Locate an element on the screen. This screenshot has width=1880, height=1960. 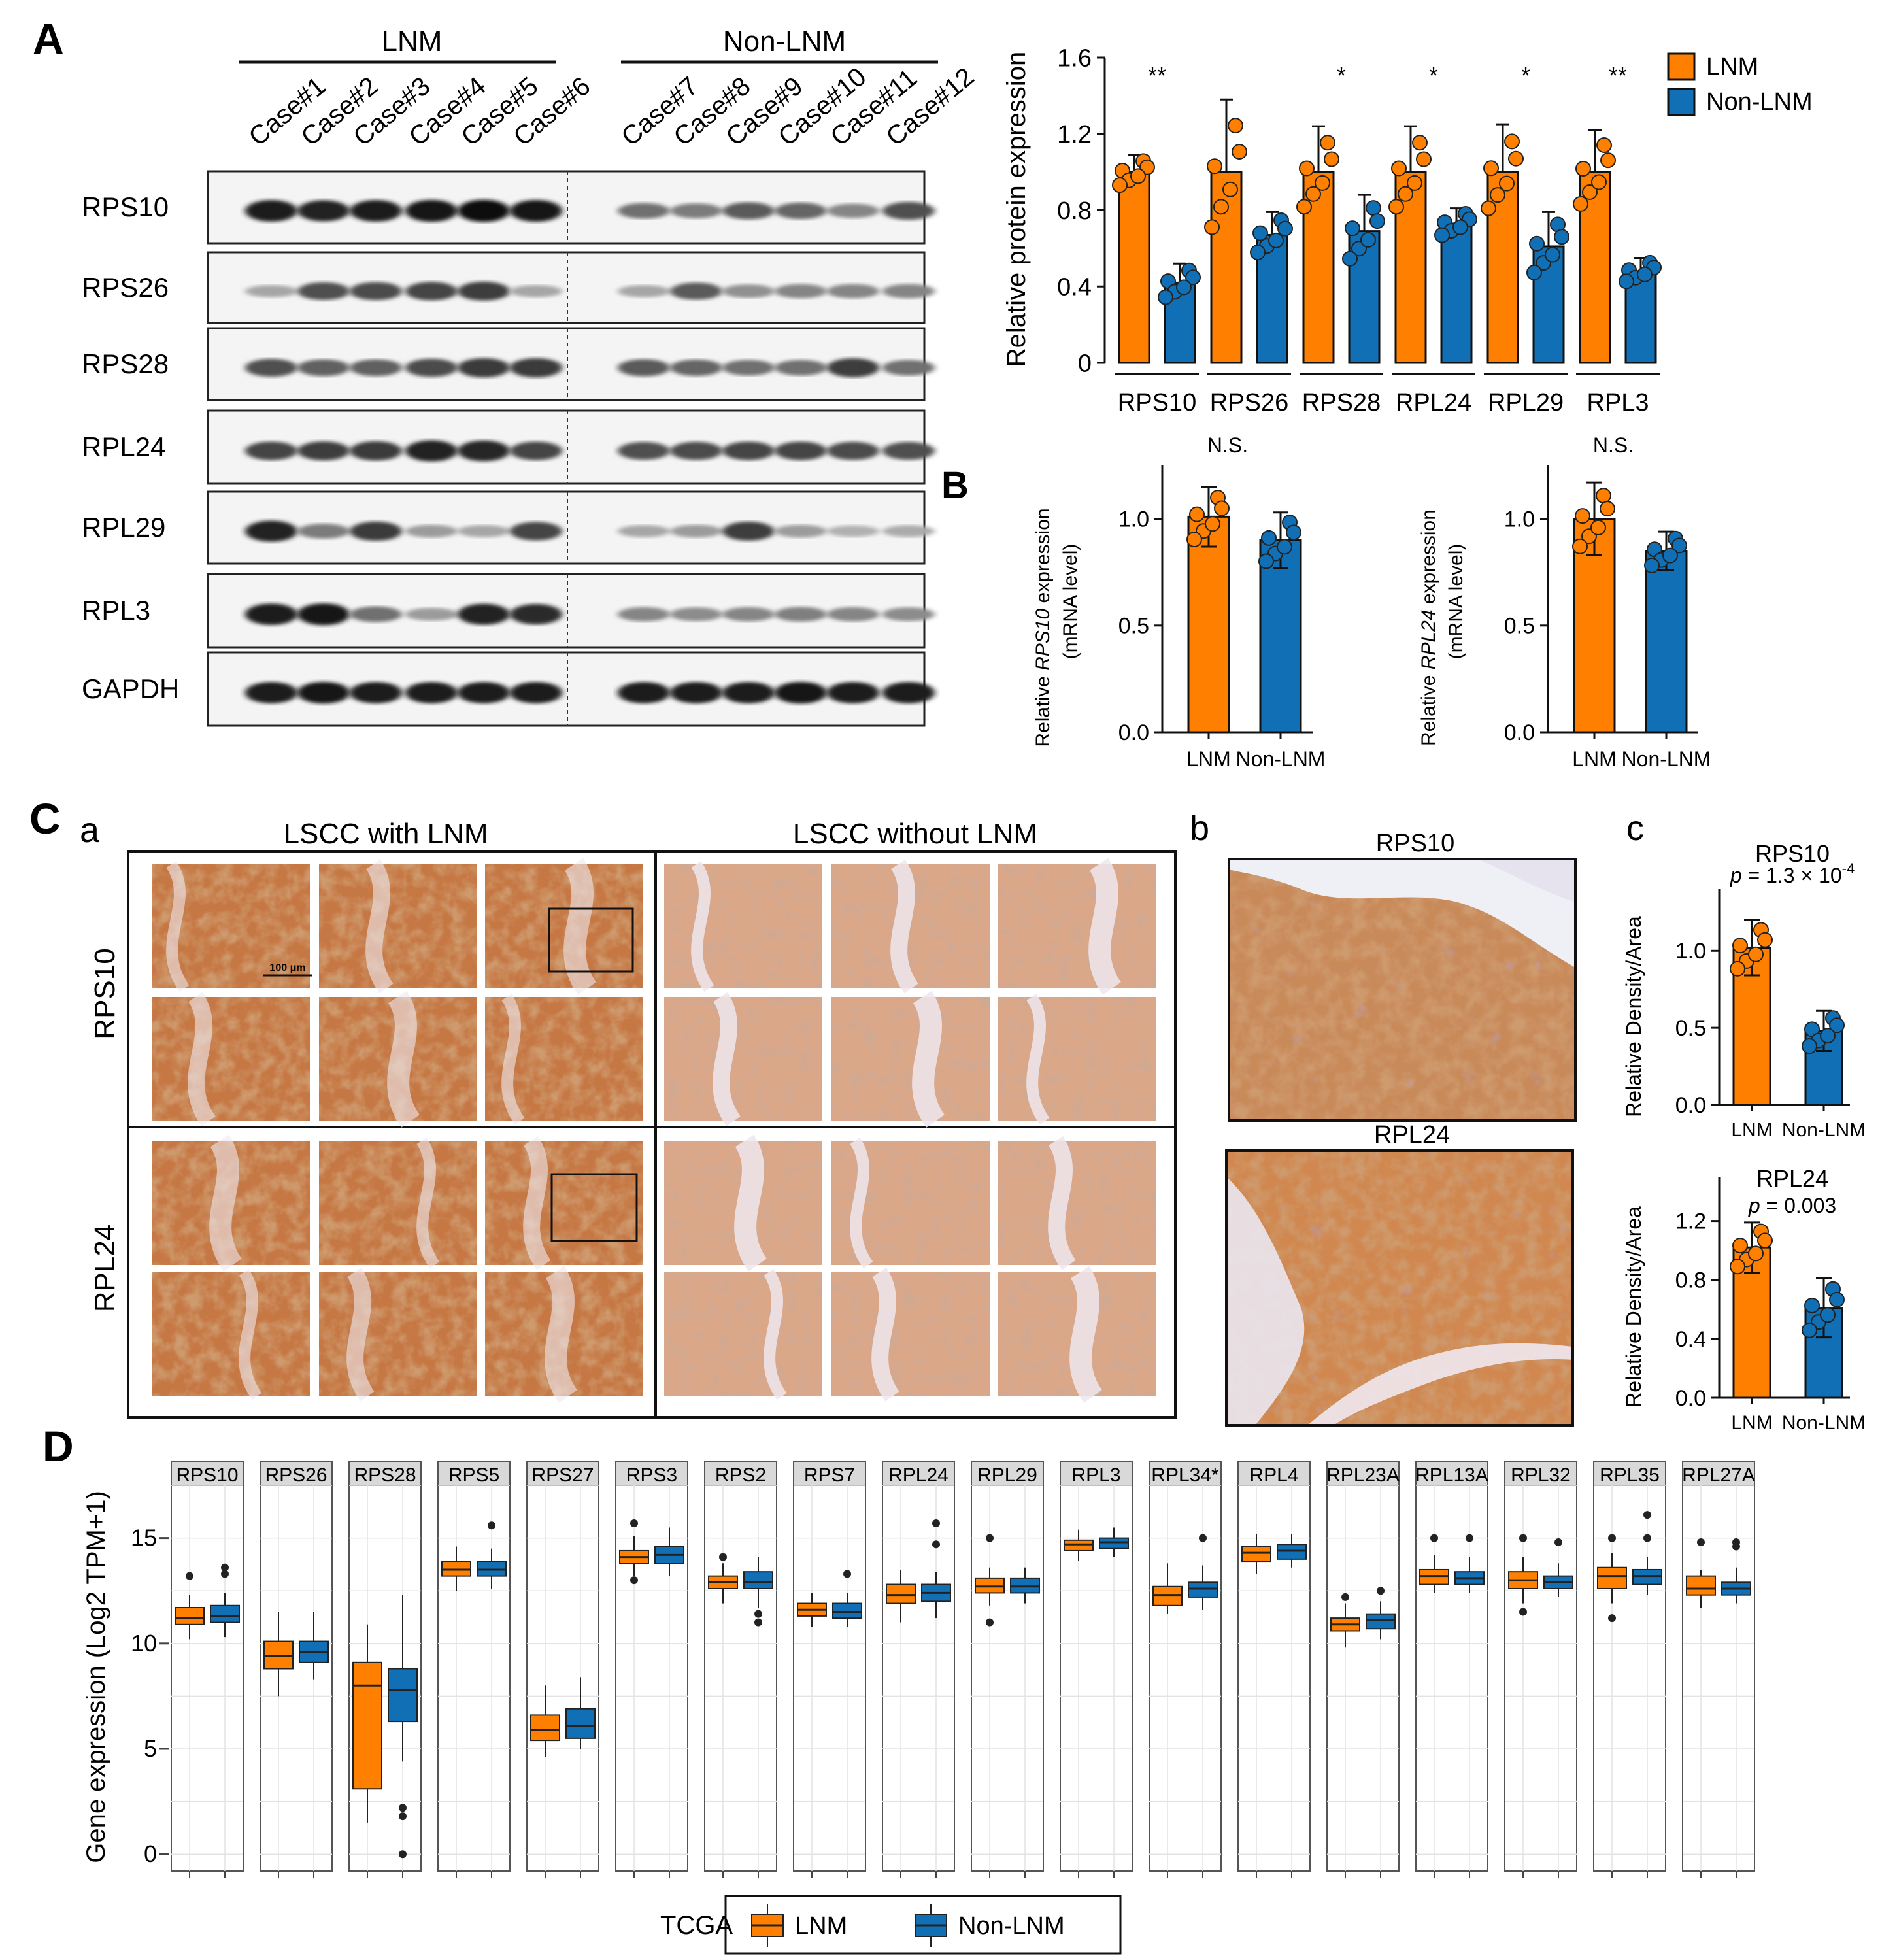
chart-d-facet-label: RPL27A is located at coordinates (1718, 1475).